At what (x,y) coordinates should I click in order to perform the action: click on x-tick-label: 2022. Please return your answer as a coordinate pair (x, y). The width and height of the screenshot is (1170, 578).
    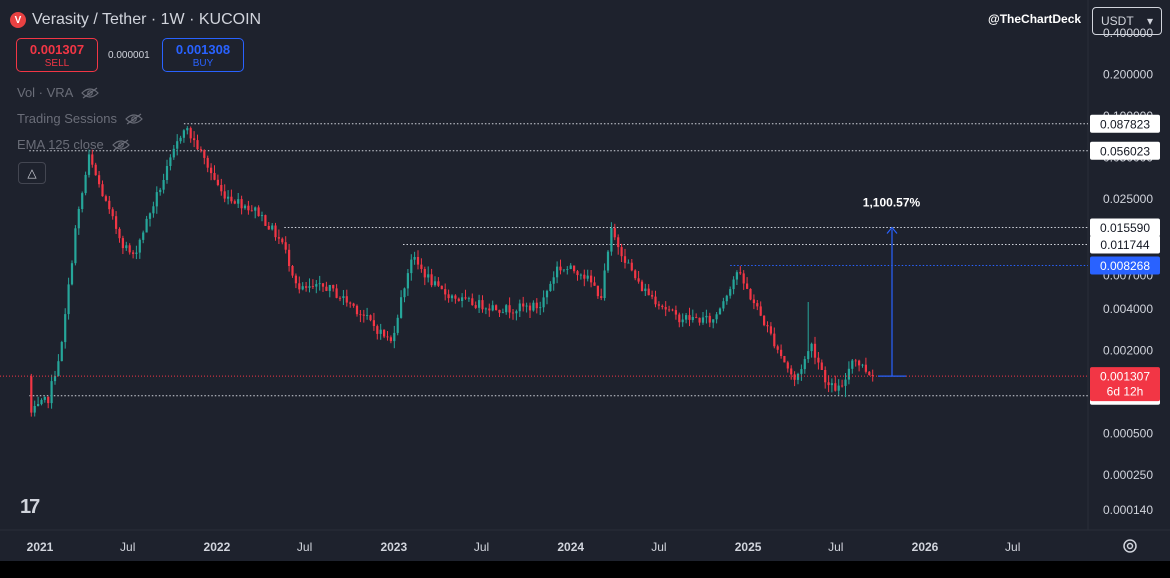
    Looking at the image, I should click on (217, 547).